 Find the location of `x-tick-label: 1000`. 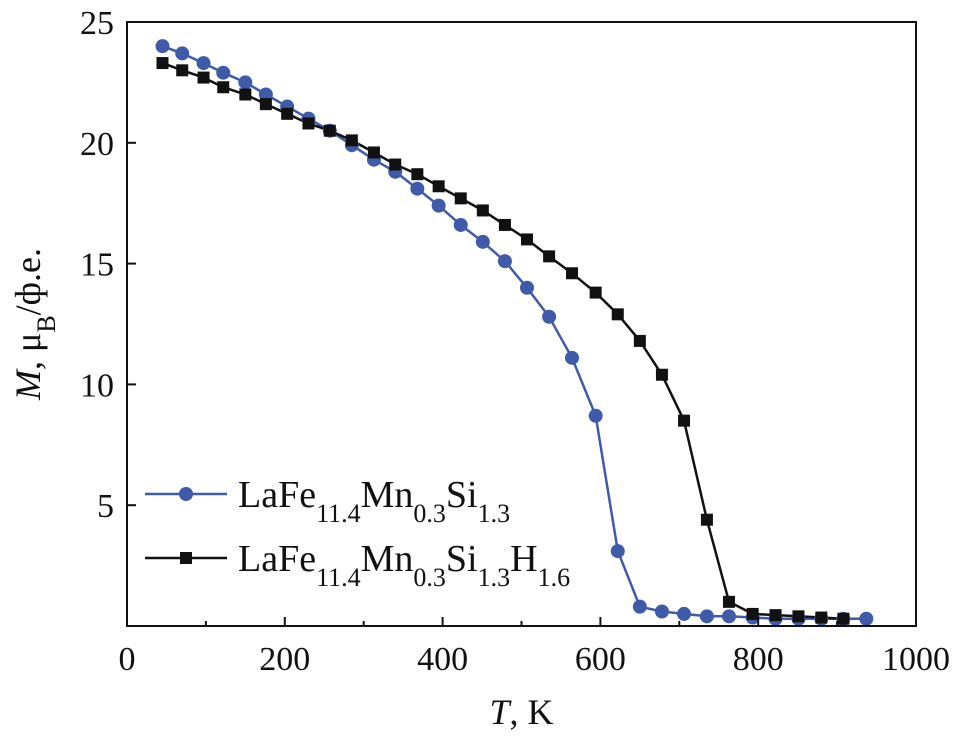

x-tick-label: 1000 is located at coordinates (916, 659).